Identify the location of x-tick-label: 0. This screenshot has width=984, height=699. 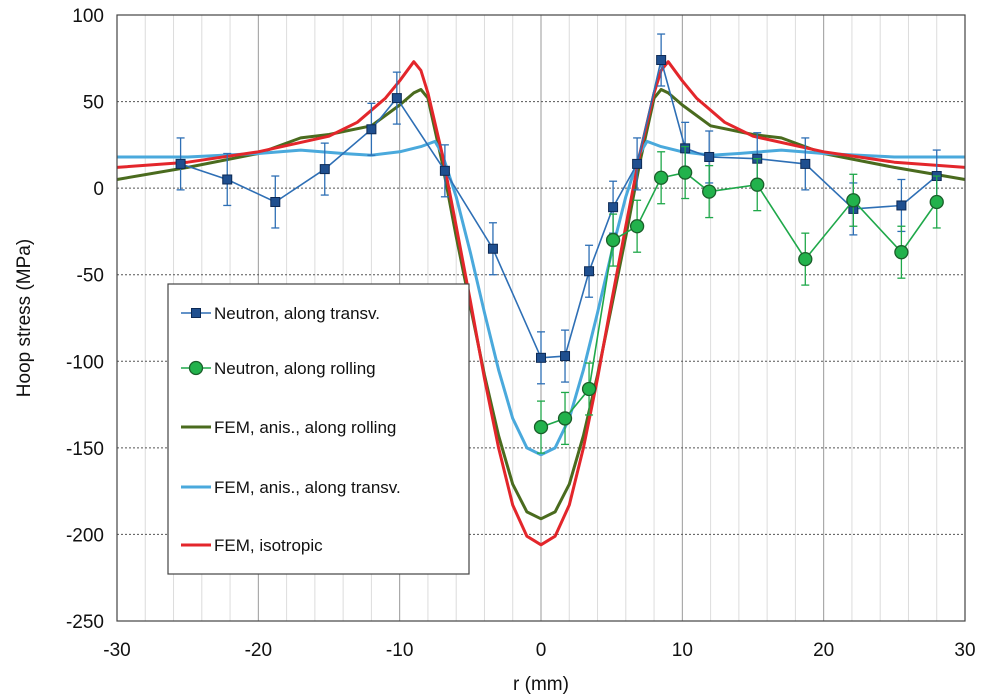
(541, 650).